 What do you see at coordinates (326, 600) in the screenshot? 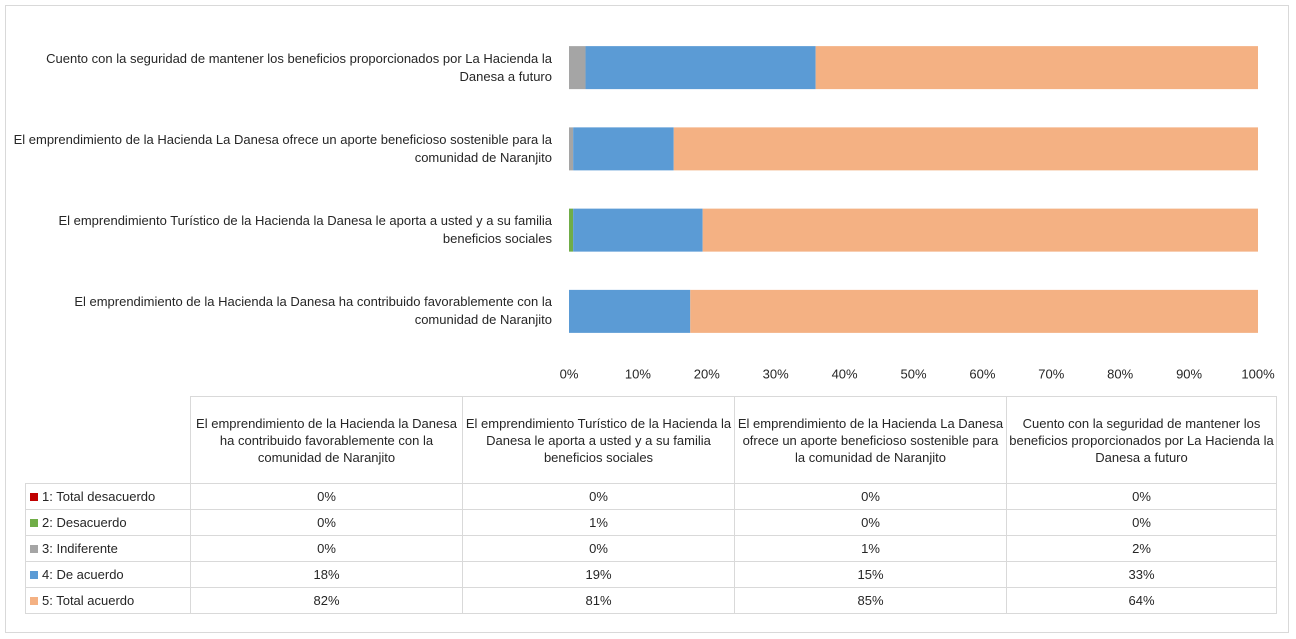
I see `table-cell: 82%` at bounding box center [326, 600].